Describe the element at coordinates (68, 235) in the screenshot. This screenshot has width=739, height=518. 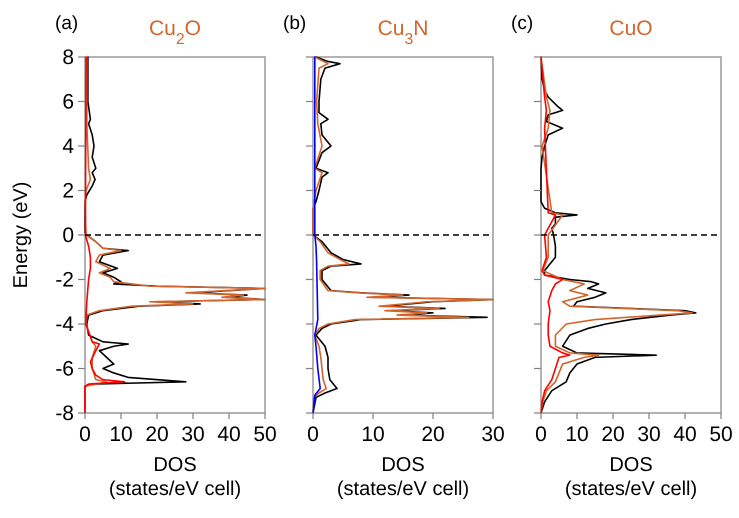
I see `y-tick-label: 0` at that location.